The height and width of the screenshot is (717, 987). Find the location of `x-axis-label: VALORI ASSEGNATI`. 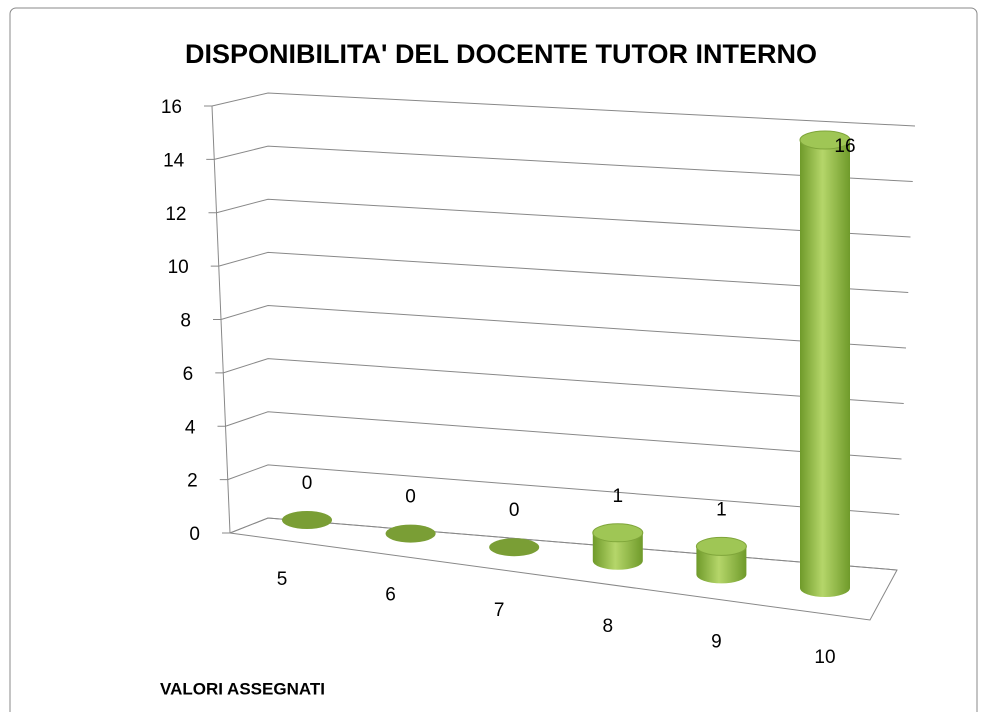

x-axis-label: VALORI ASSEGNATI is located at coordinates (242, 688).